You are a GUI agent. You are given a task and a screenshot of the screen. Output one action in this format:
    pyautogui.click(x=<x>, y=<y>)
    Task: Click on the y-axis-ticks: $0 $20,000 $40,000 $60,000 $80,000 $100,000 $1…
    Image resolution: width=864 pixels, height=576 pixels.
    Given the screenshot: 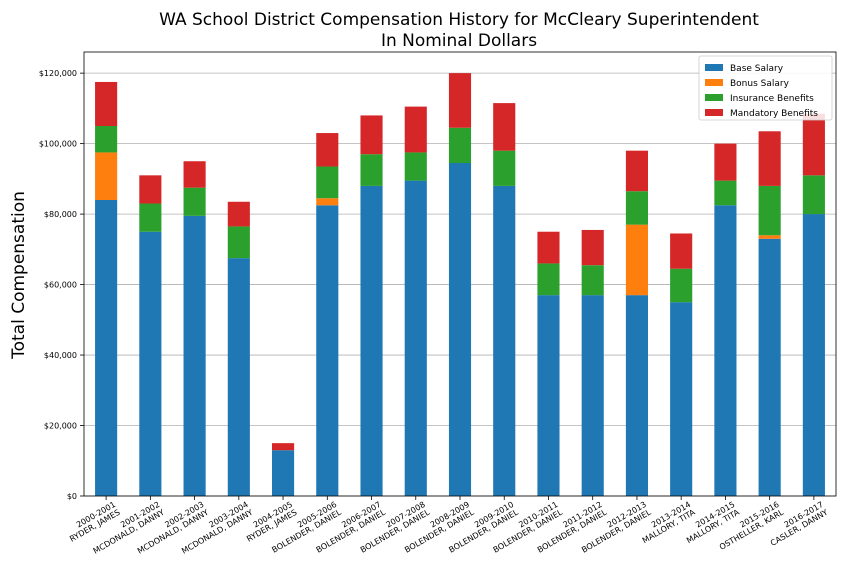 What is the action you would take?
    pyautogui.click(x=61, y=285)
    